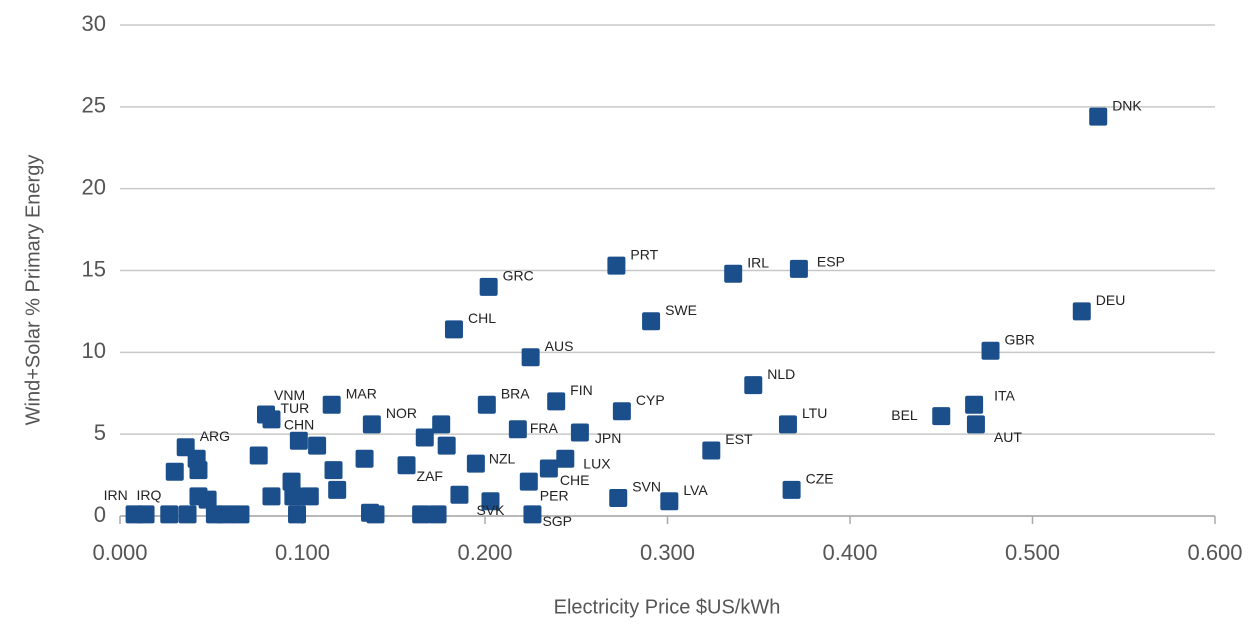 Image resolution: width=1260 pixels, height=633 pixels. What do you see at coordinates (1032, 552) in the screenshot?
I see `x-tick-label: 0.500` at bounding box center [1032, 552].